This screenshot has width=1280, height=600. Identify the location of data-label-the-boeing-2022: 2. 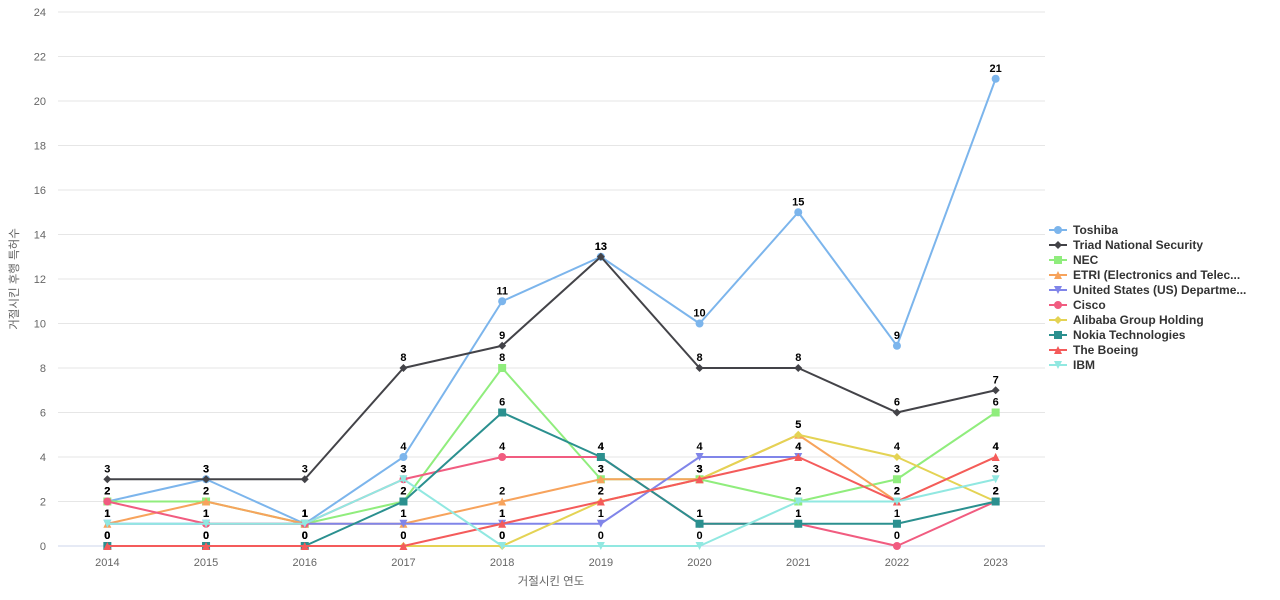
(897, 492).